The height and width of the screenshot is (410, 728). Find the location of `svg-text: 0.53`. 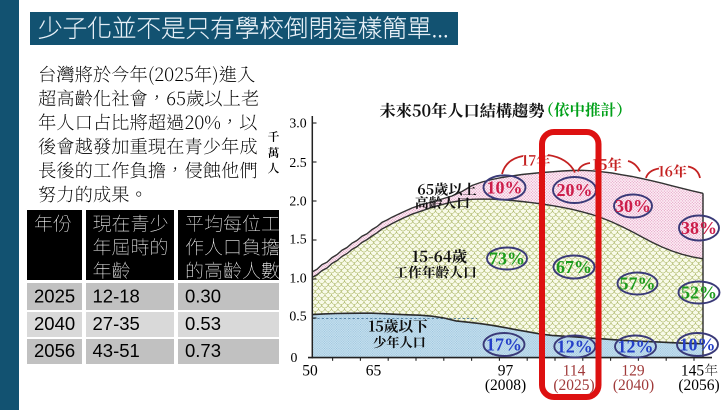

svg-text: 0.53 is located at coordinates (203, 323).